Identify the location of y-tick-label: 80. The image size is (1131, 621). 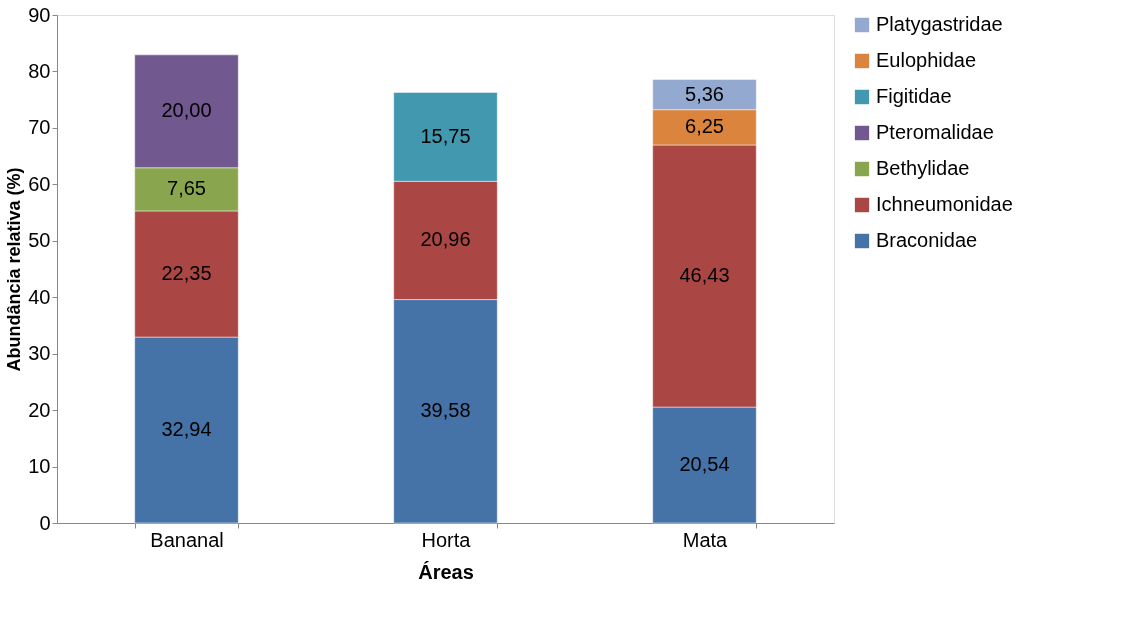
(39, 70).